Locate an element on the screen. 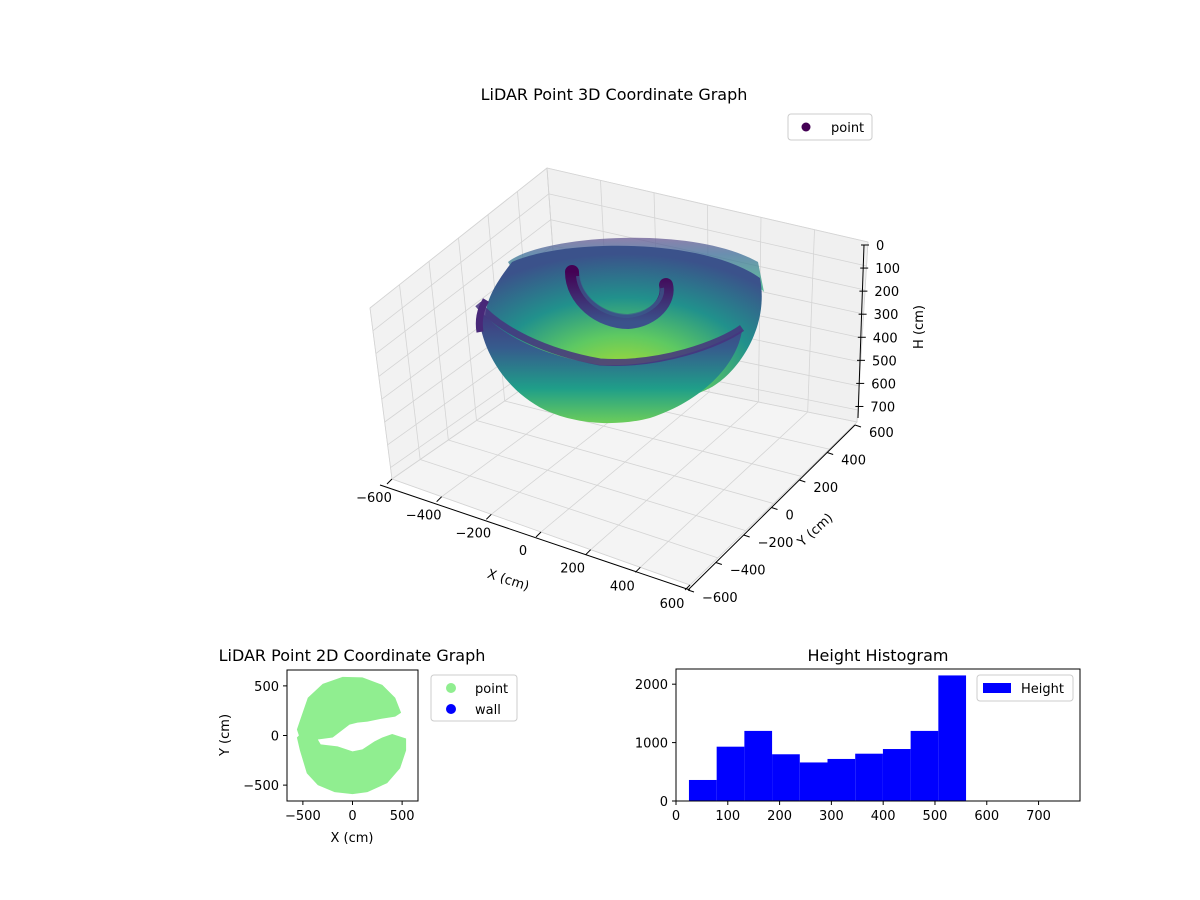  legend-histogram: Height is located at coordinates (1025, 688).